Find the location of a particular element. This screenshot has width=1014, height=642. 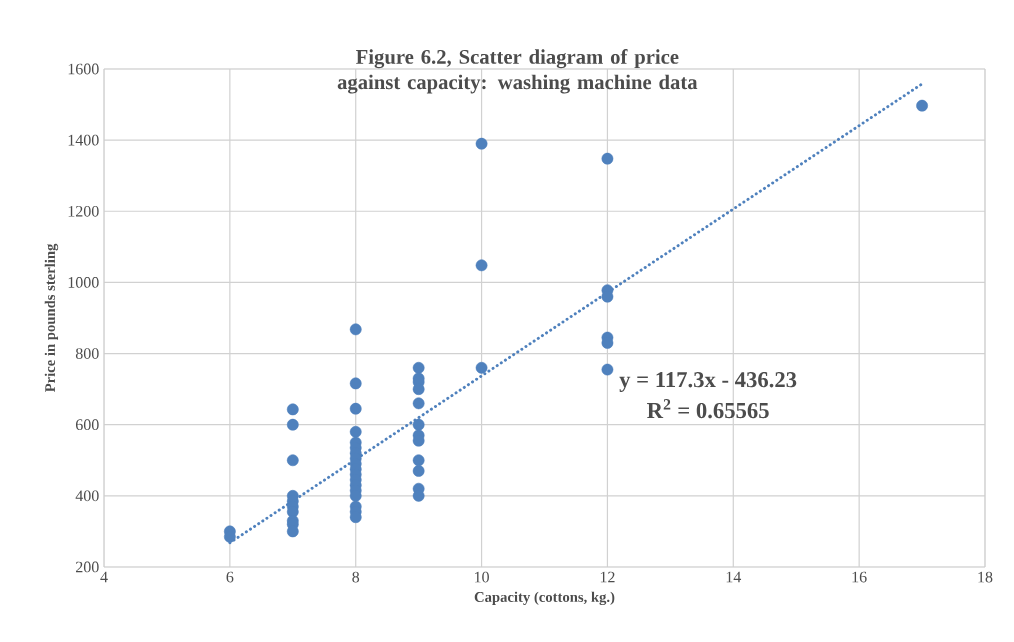

x-tick-label: 8 is located at coordinates (356, 577).